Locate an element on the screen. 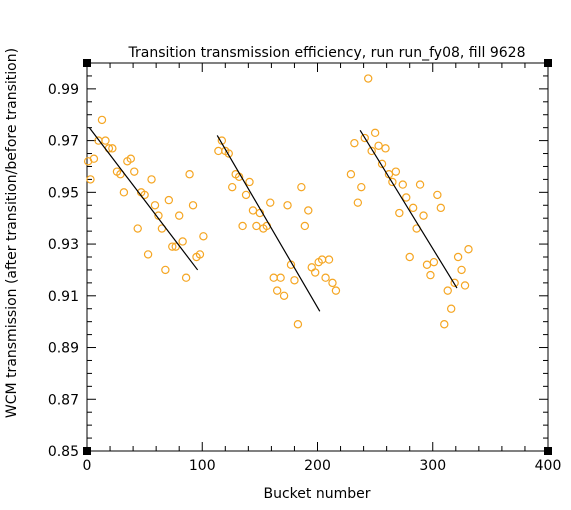 The image size is (571, 510). x-tick-label: 300 is located at coordinates (432, 466).